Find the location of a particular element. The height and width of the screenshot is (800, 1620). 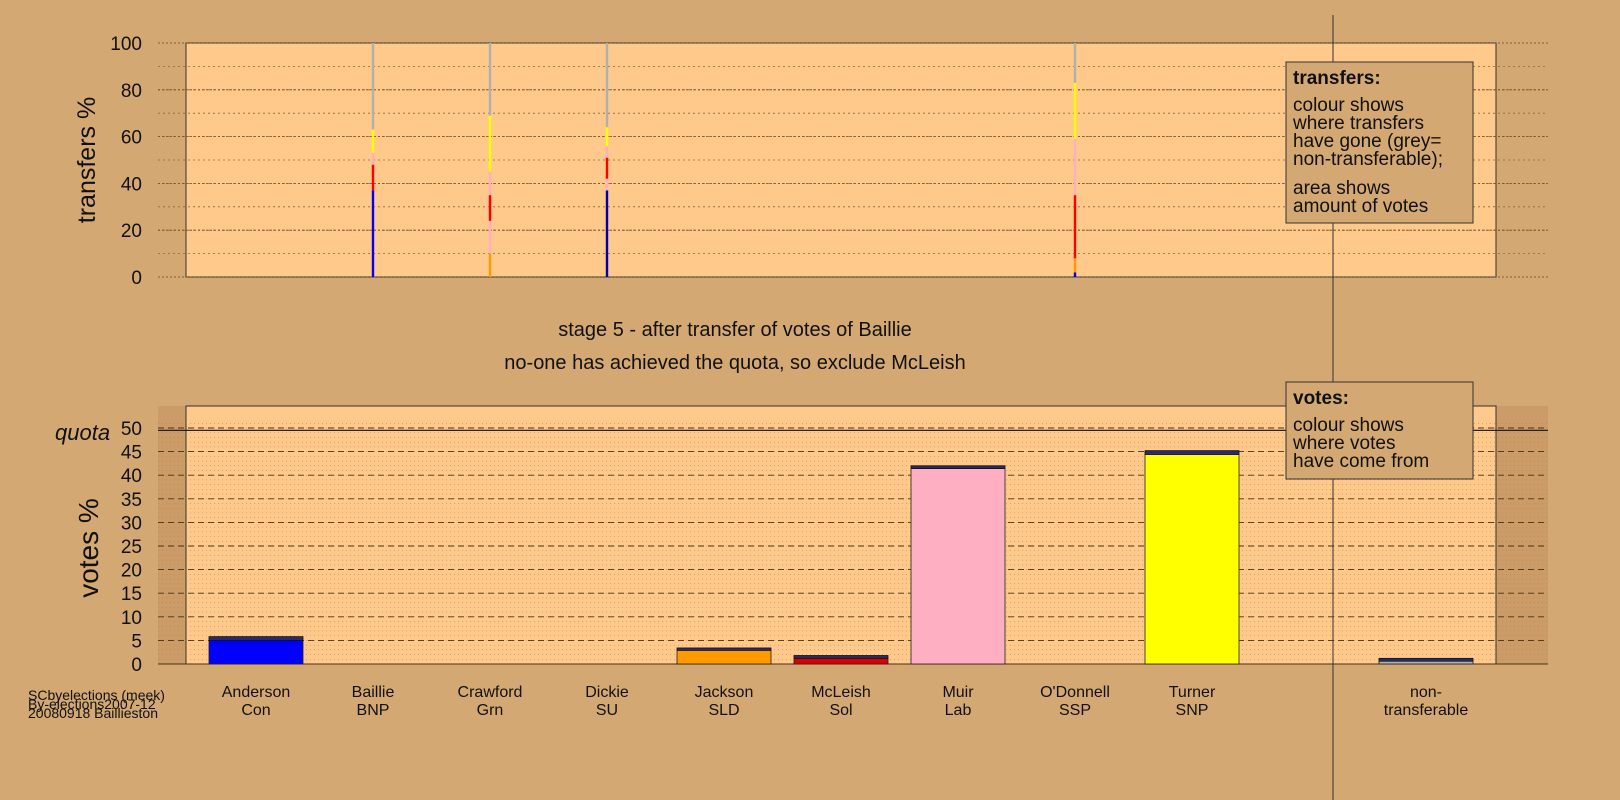

footer-line-3: 20080918 Baillieston is located at coordinates (93, 713).